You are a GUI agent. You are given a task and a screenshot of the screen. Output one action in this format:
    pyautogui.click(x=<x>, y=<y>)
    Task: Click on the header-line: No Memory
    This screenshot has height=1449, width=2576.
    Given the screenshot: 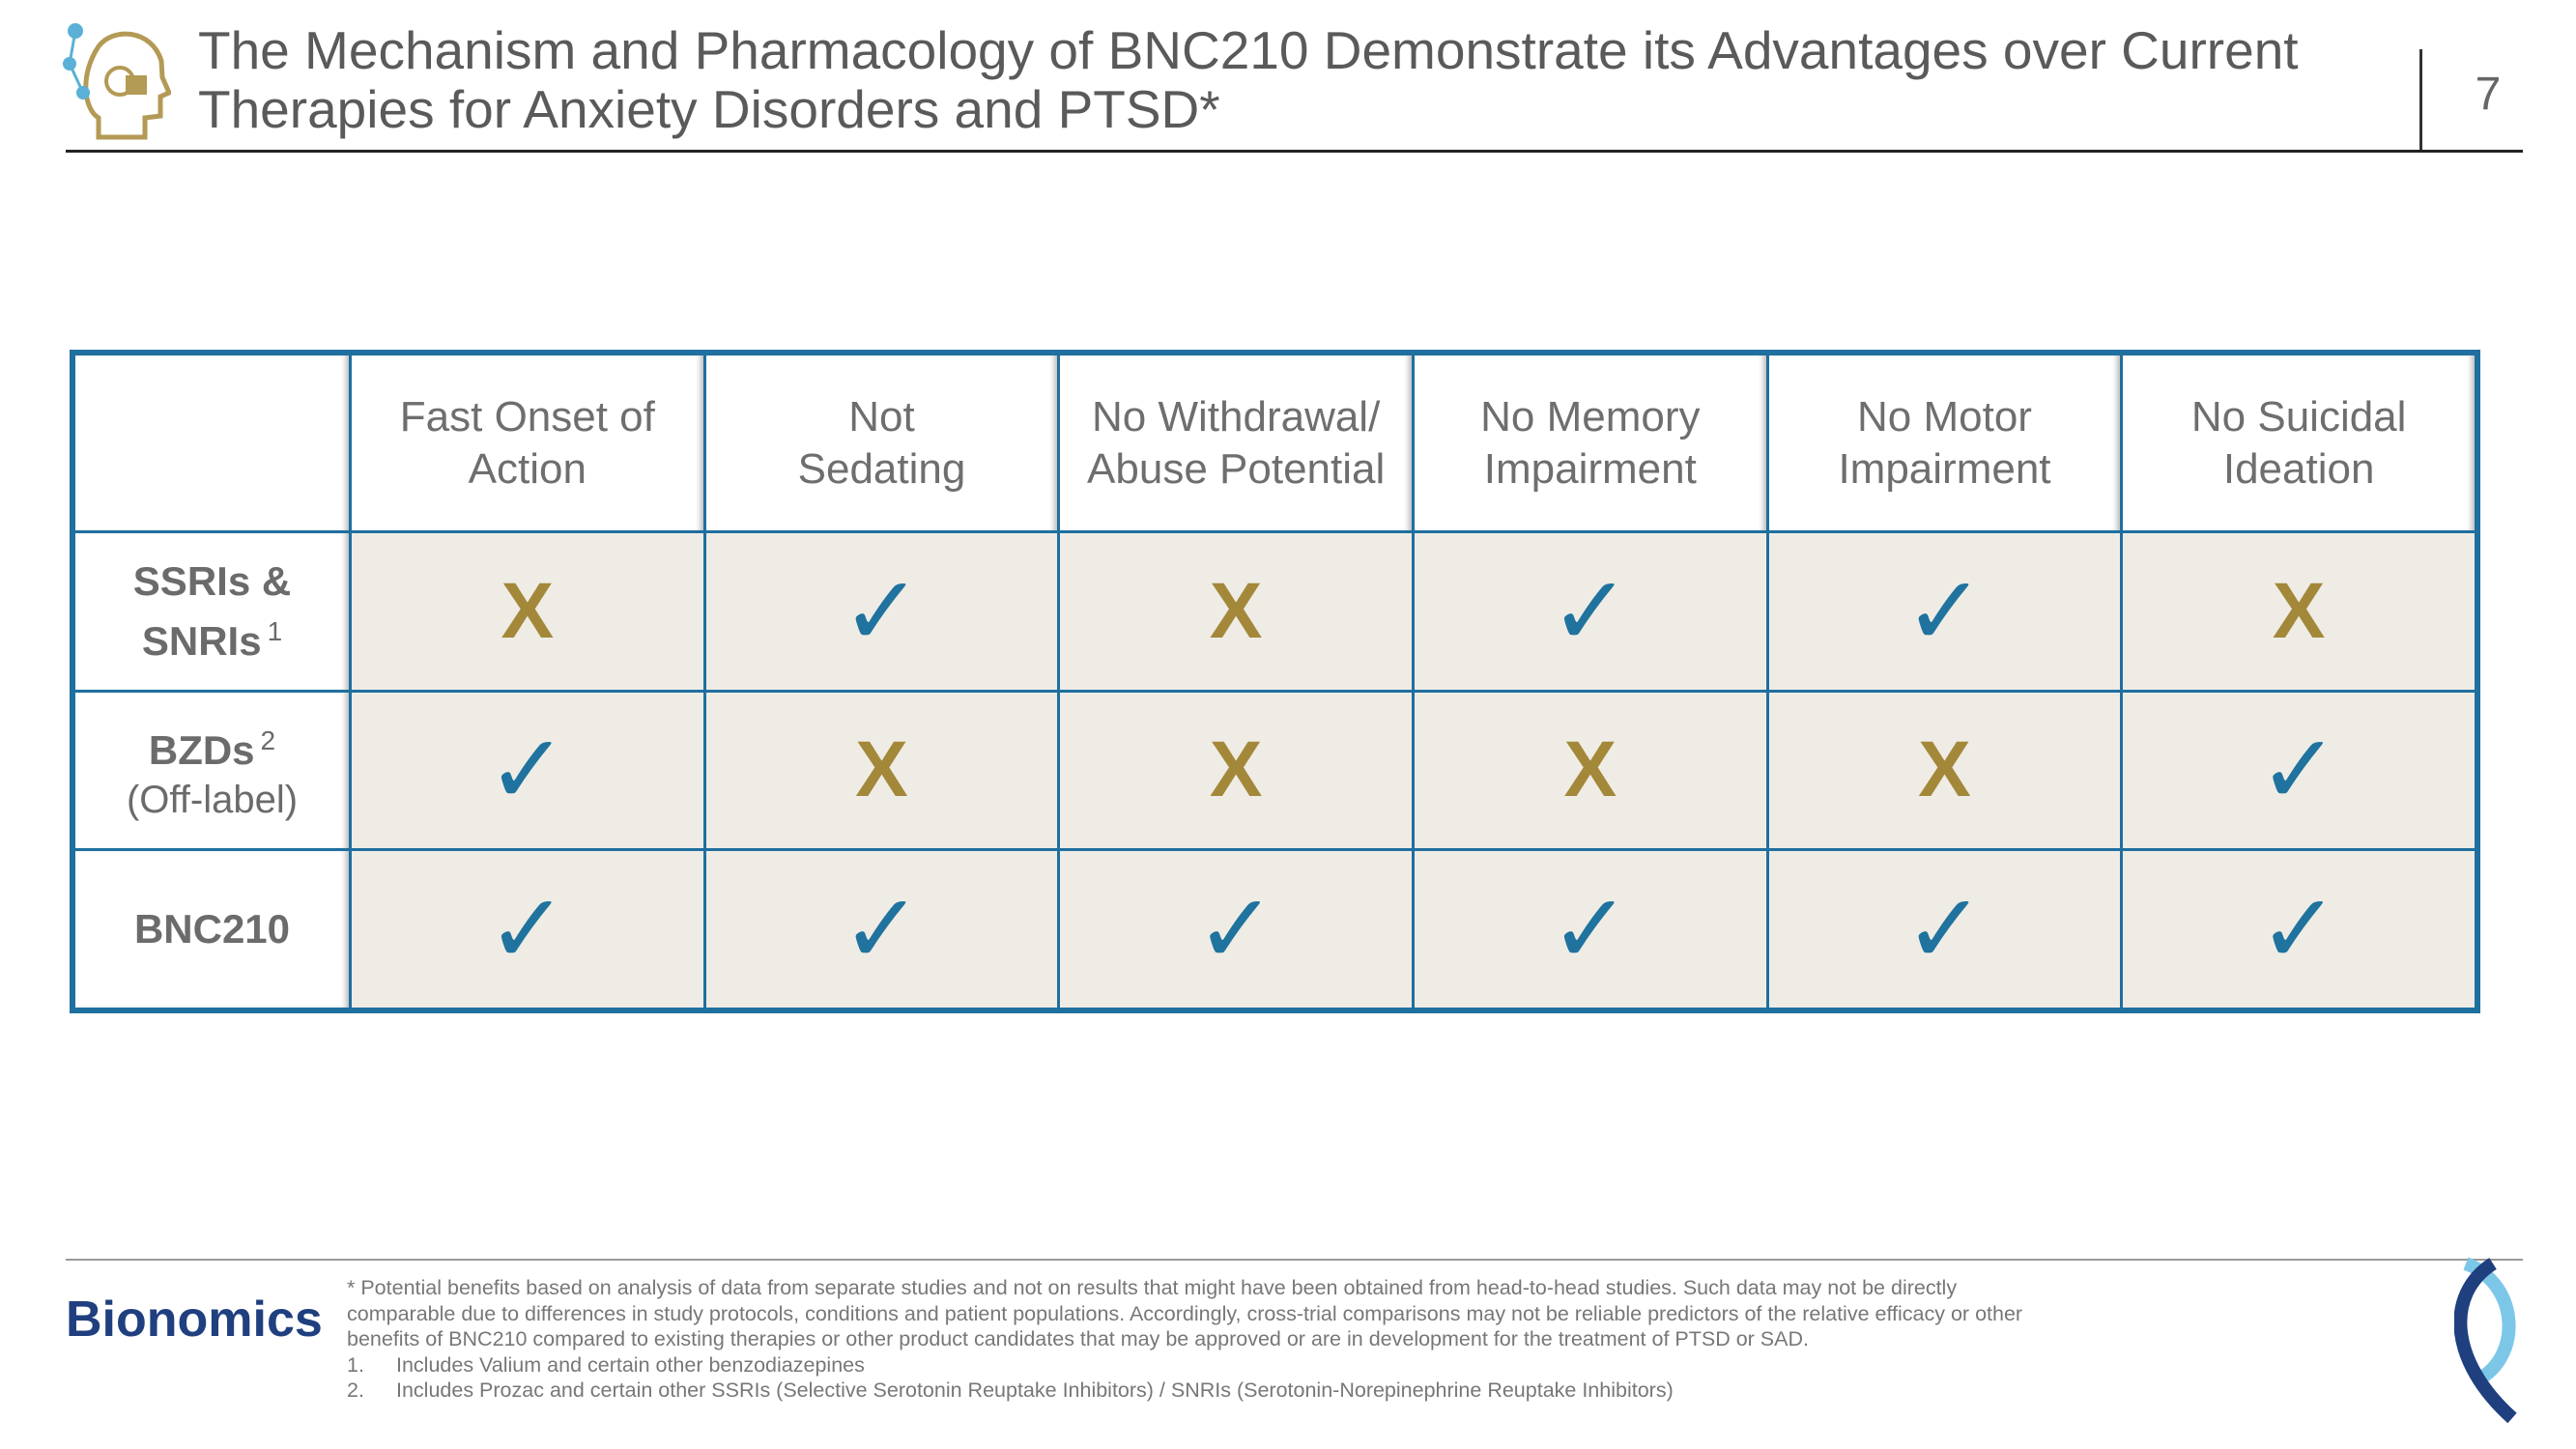 What is the action you would take?
    pyautogui.click(x=1591, y=416)
    